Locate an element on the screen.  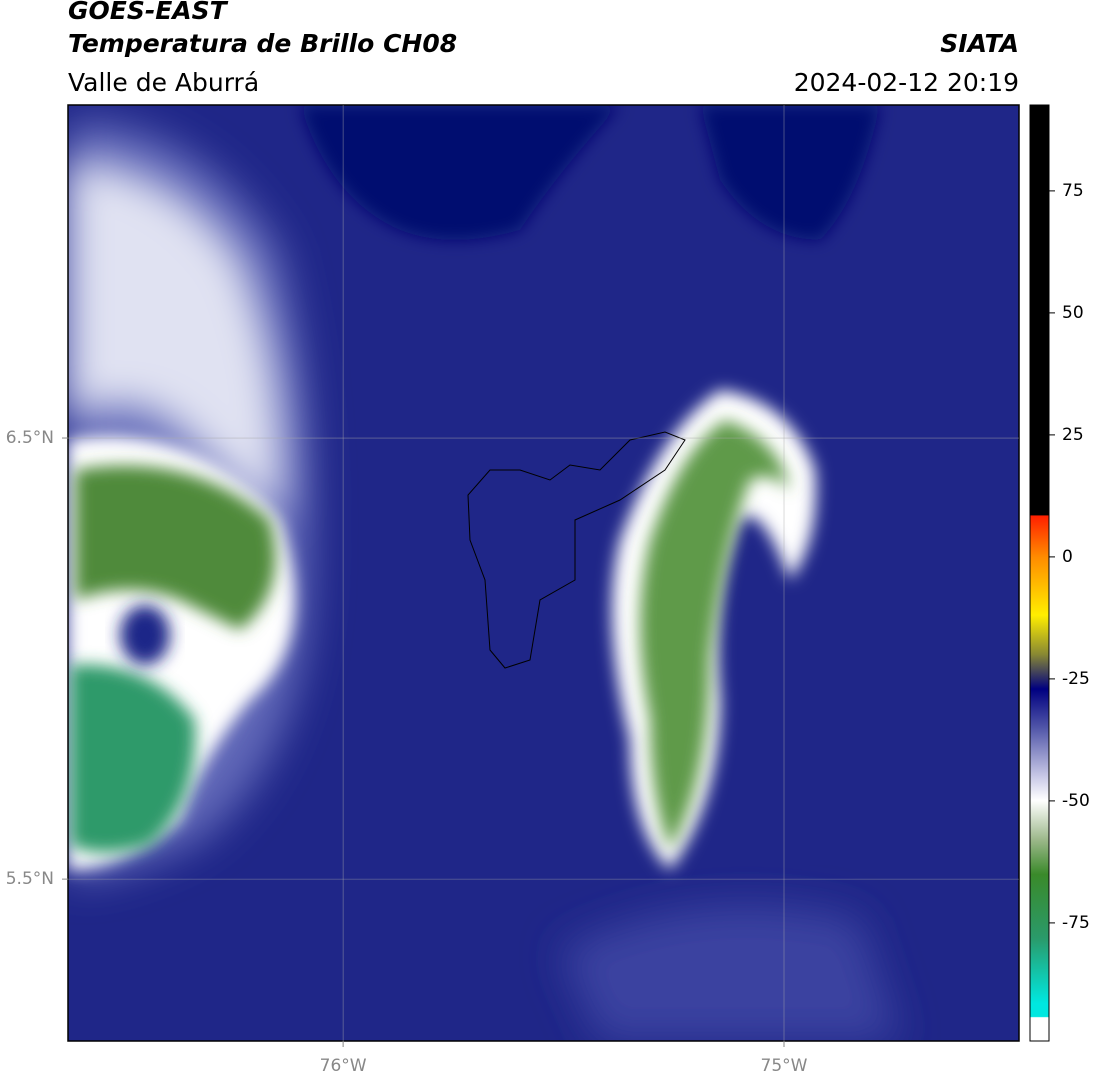
y-tick-label: 5.5°N is located at coordinates (30, 879).